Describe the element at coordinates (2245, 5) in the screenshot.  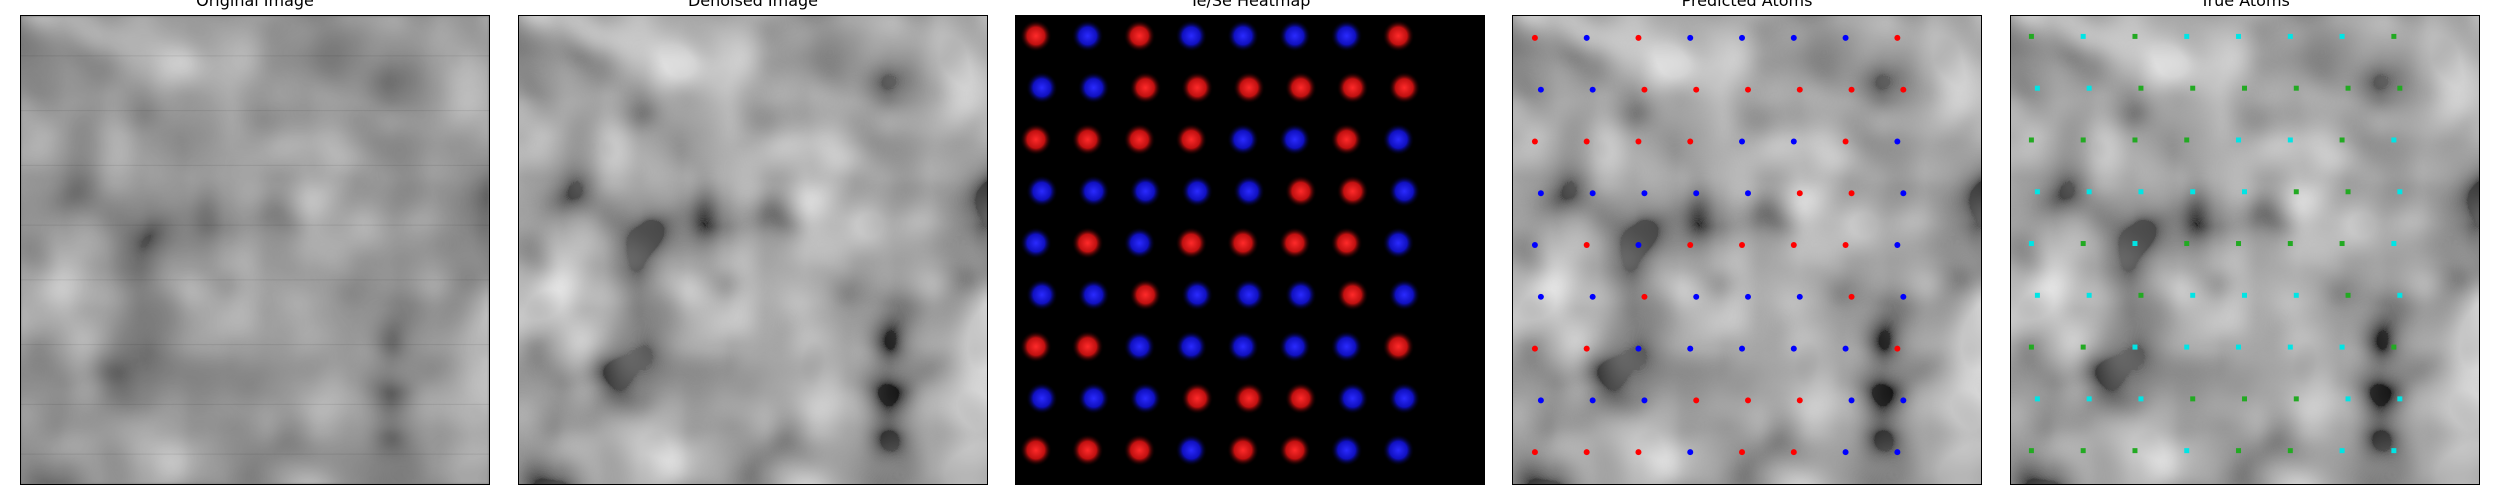
I see `panel-title-true: True Atoms` at that location.